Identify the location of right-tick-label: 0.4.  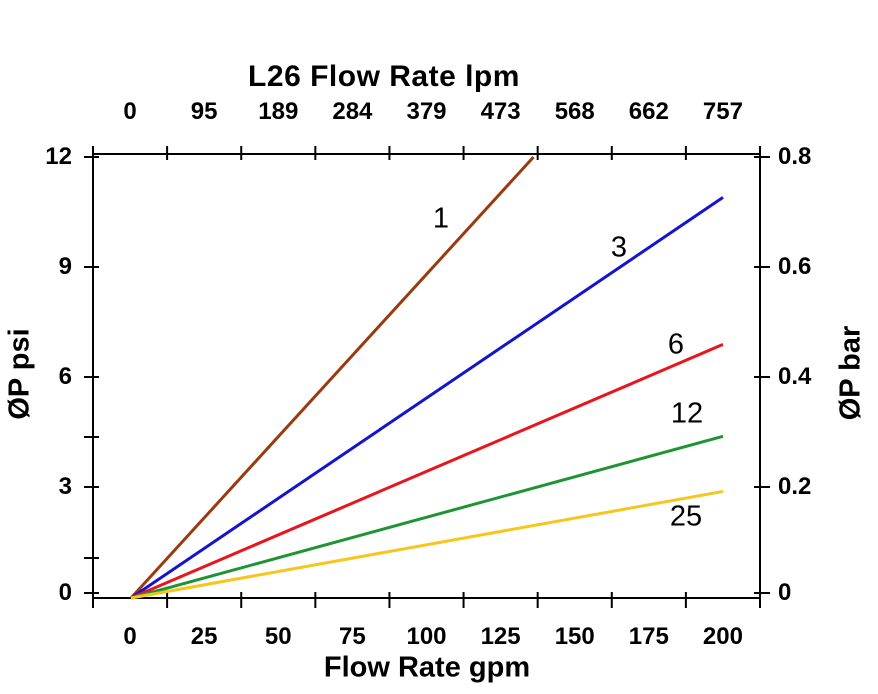
(795, 376).